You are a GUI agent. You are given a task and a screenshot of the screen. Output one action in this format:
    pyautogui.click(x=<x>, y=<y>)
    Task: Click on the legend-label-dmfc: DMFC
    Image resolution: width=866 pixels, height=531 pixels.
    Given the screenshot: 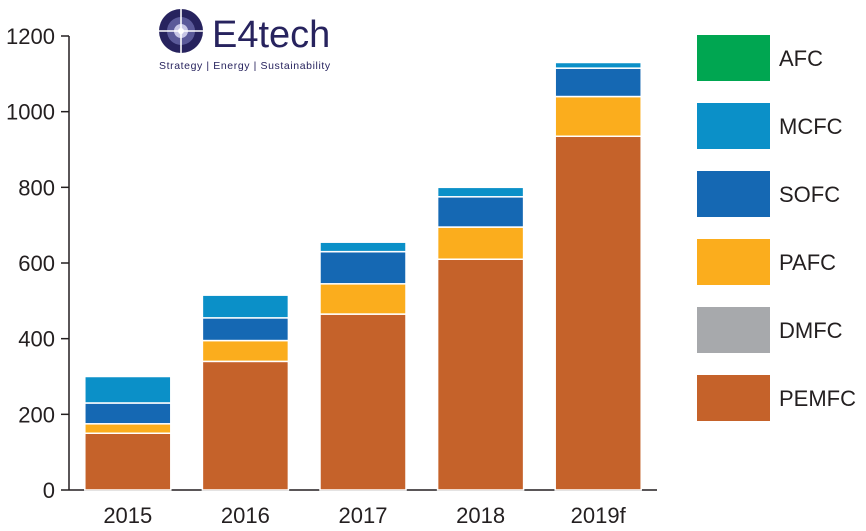 What is the action you would take?
    pyautogui.click(x=811, y=330)
    